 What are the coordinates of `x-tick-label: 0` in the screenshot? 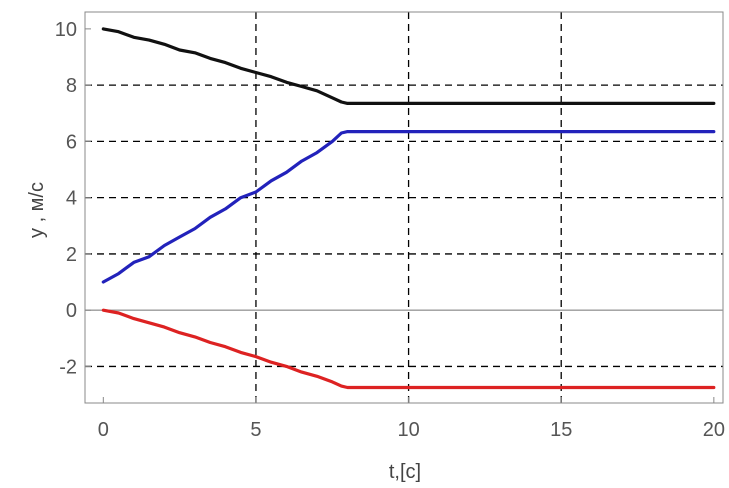 It's located at (103, 430).